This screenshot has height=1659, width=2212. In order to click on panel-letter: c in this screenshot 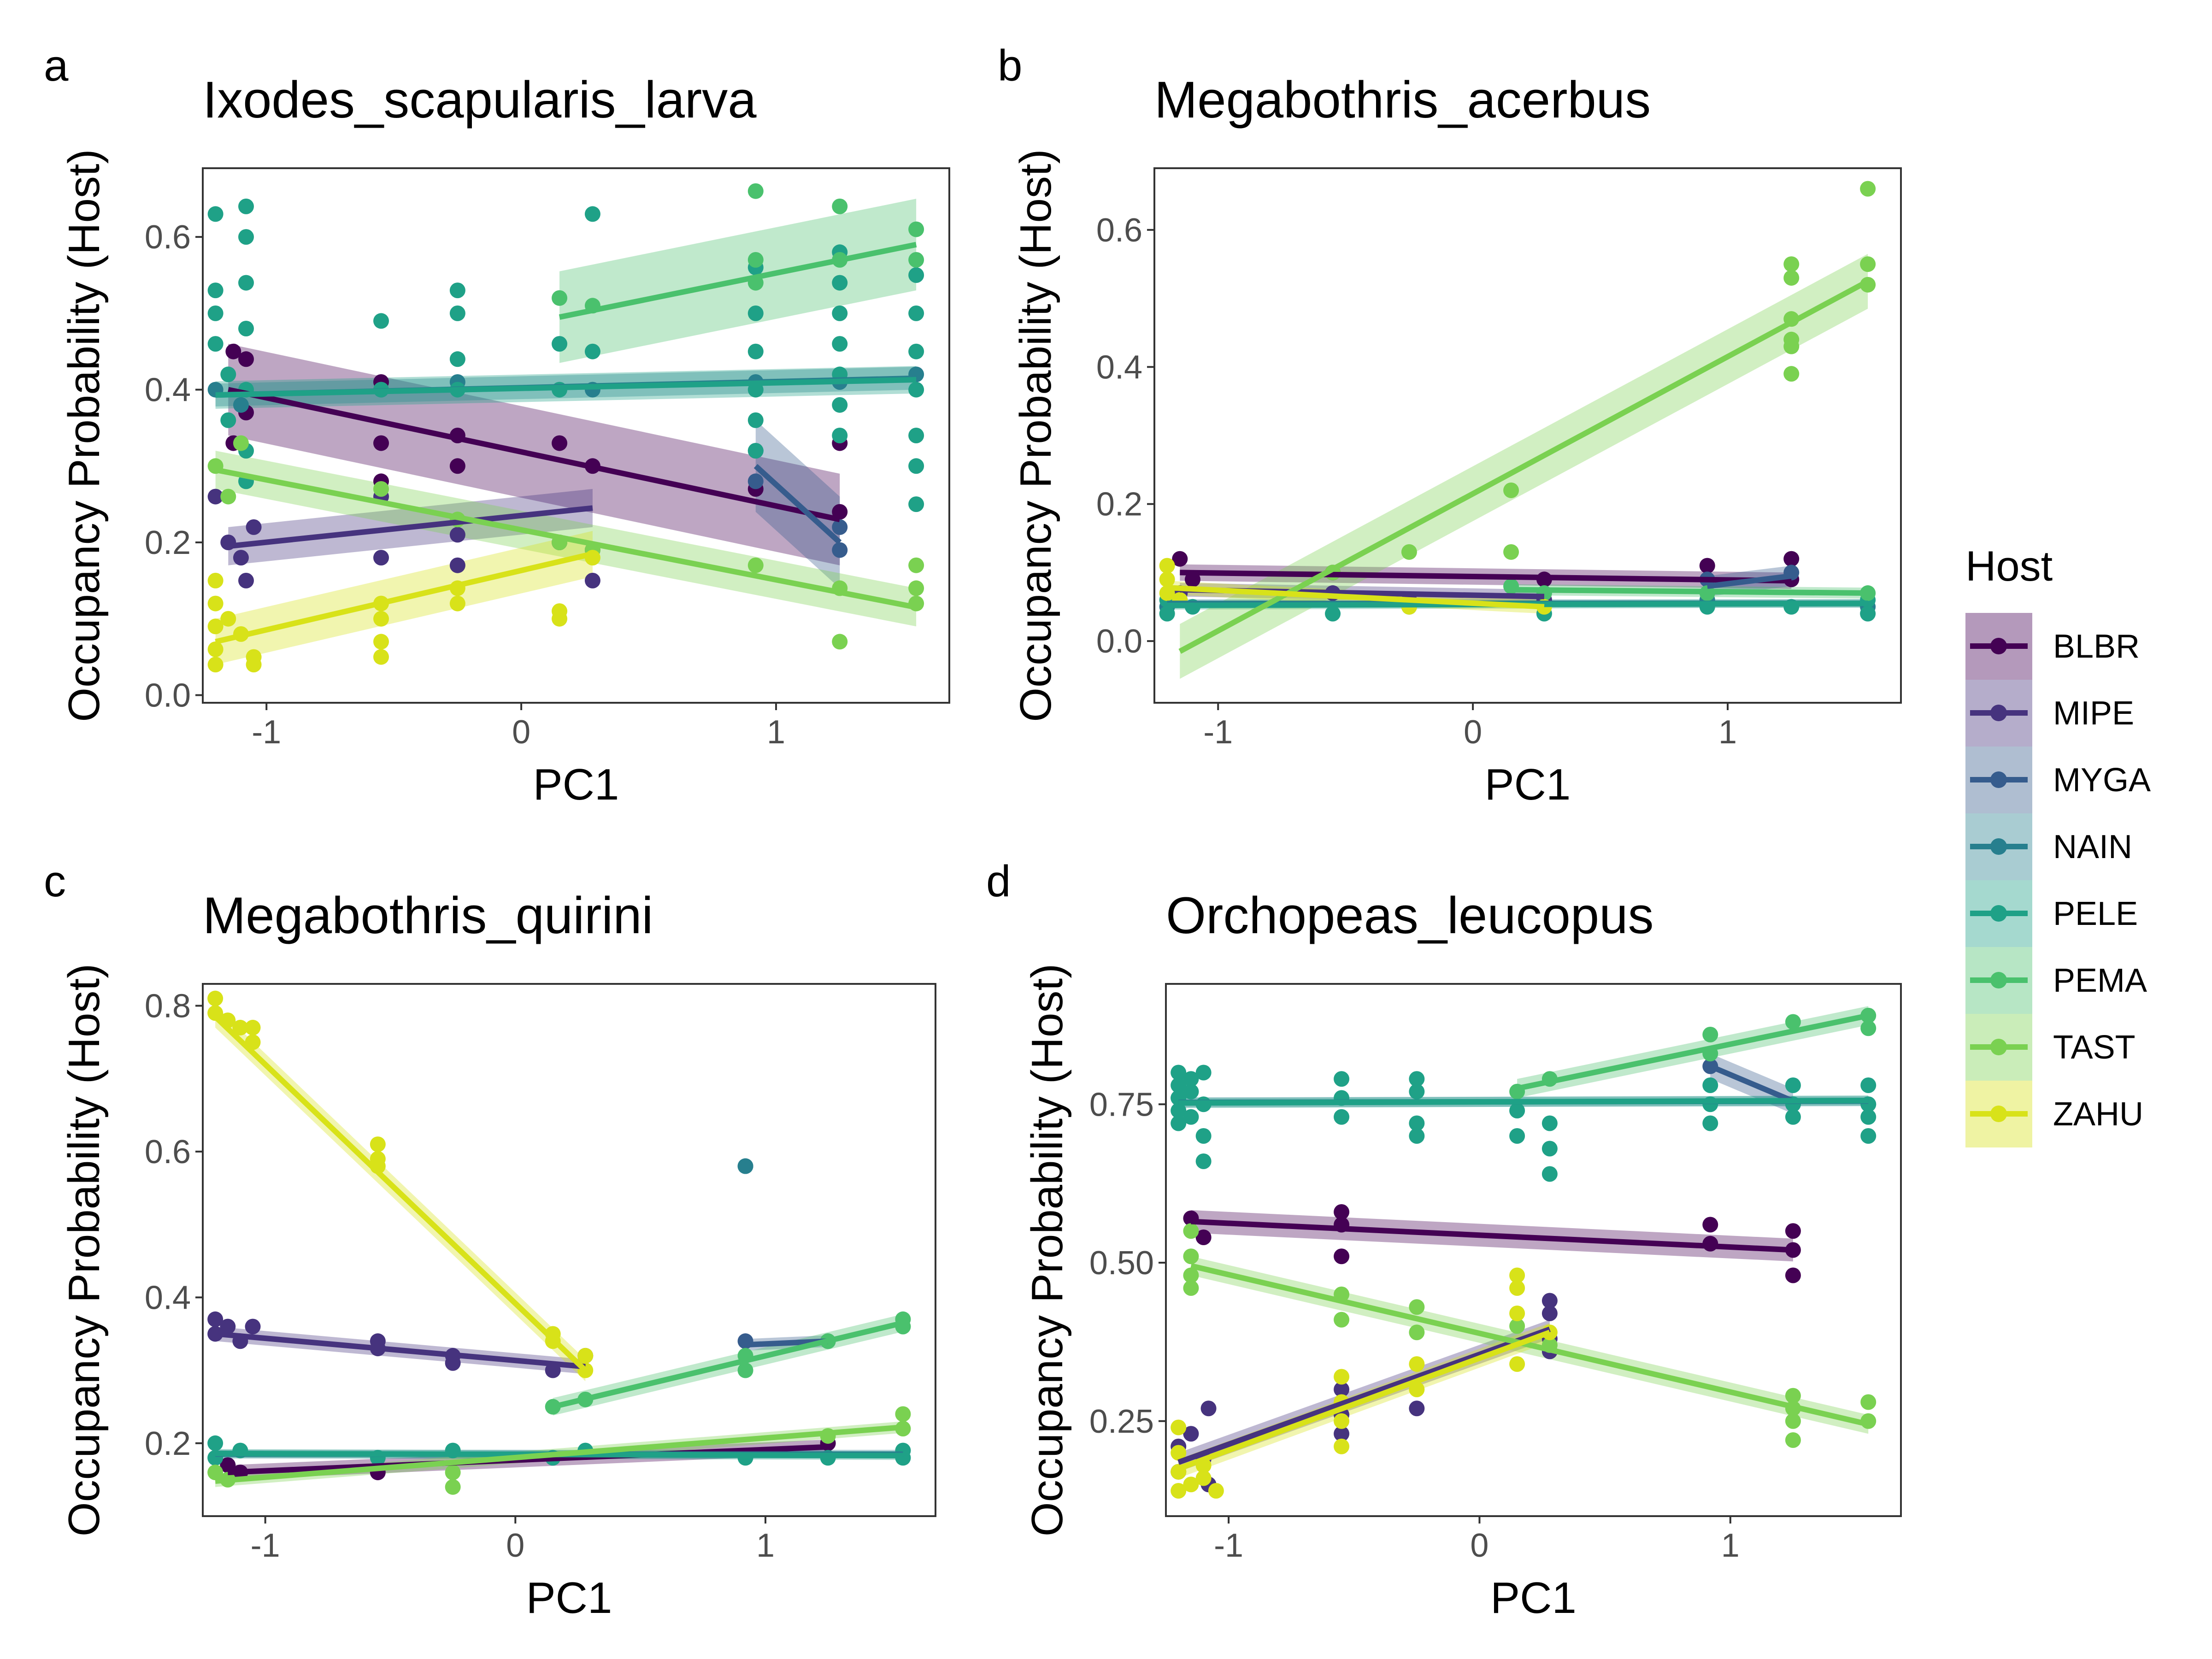, I will do `click(55, 881)`.